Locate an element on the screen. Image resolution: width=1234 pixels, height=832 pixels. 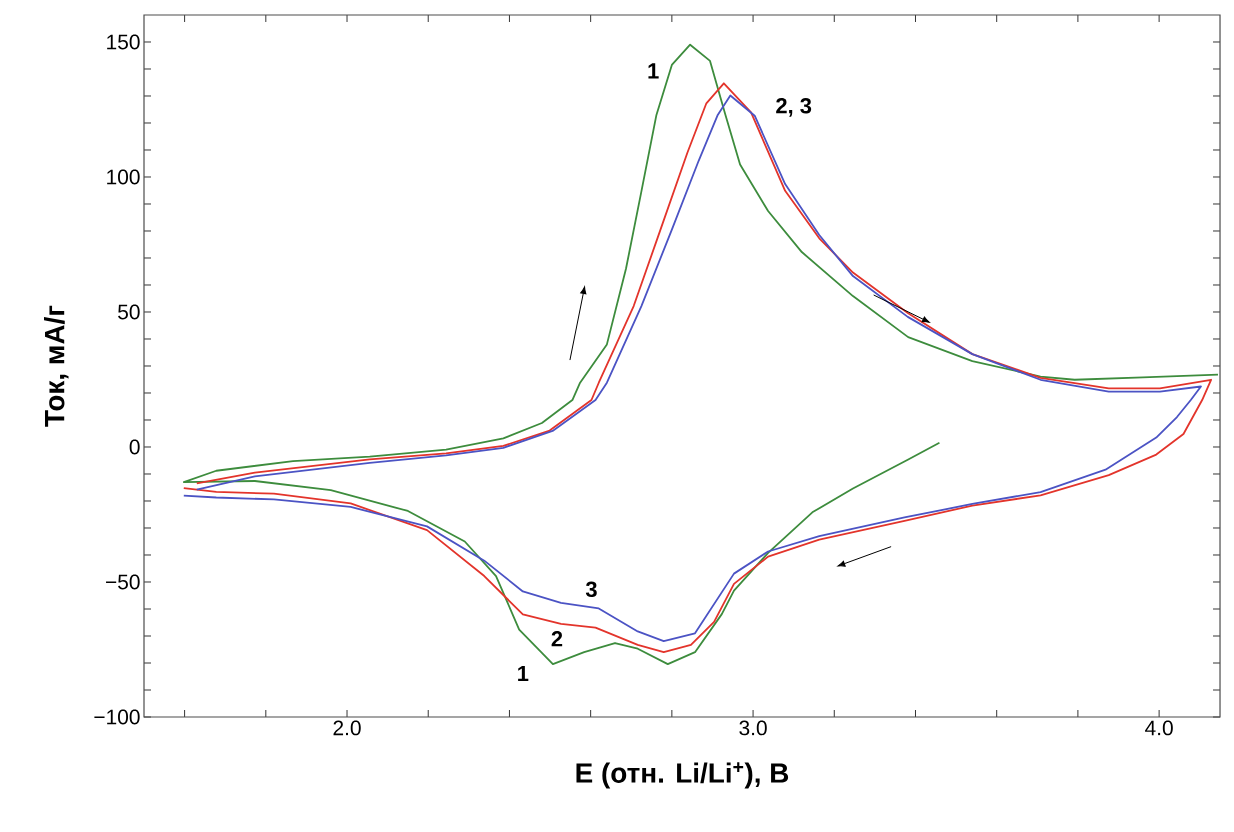
x-axis-title: E (отн. Li/Li$^{+}$), В is located at coordinates (682, 775).